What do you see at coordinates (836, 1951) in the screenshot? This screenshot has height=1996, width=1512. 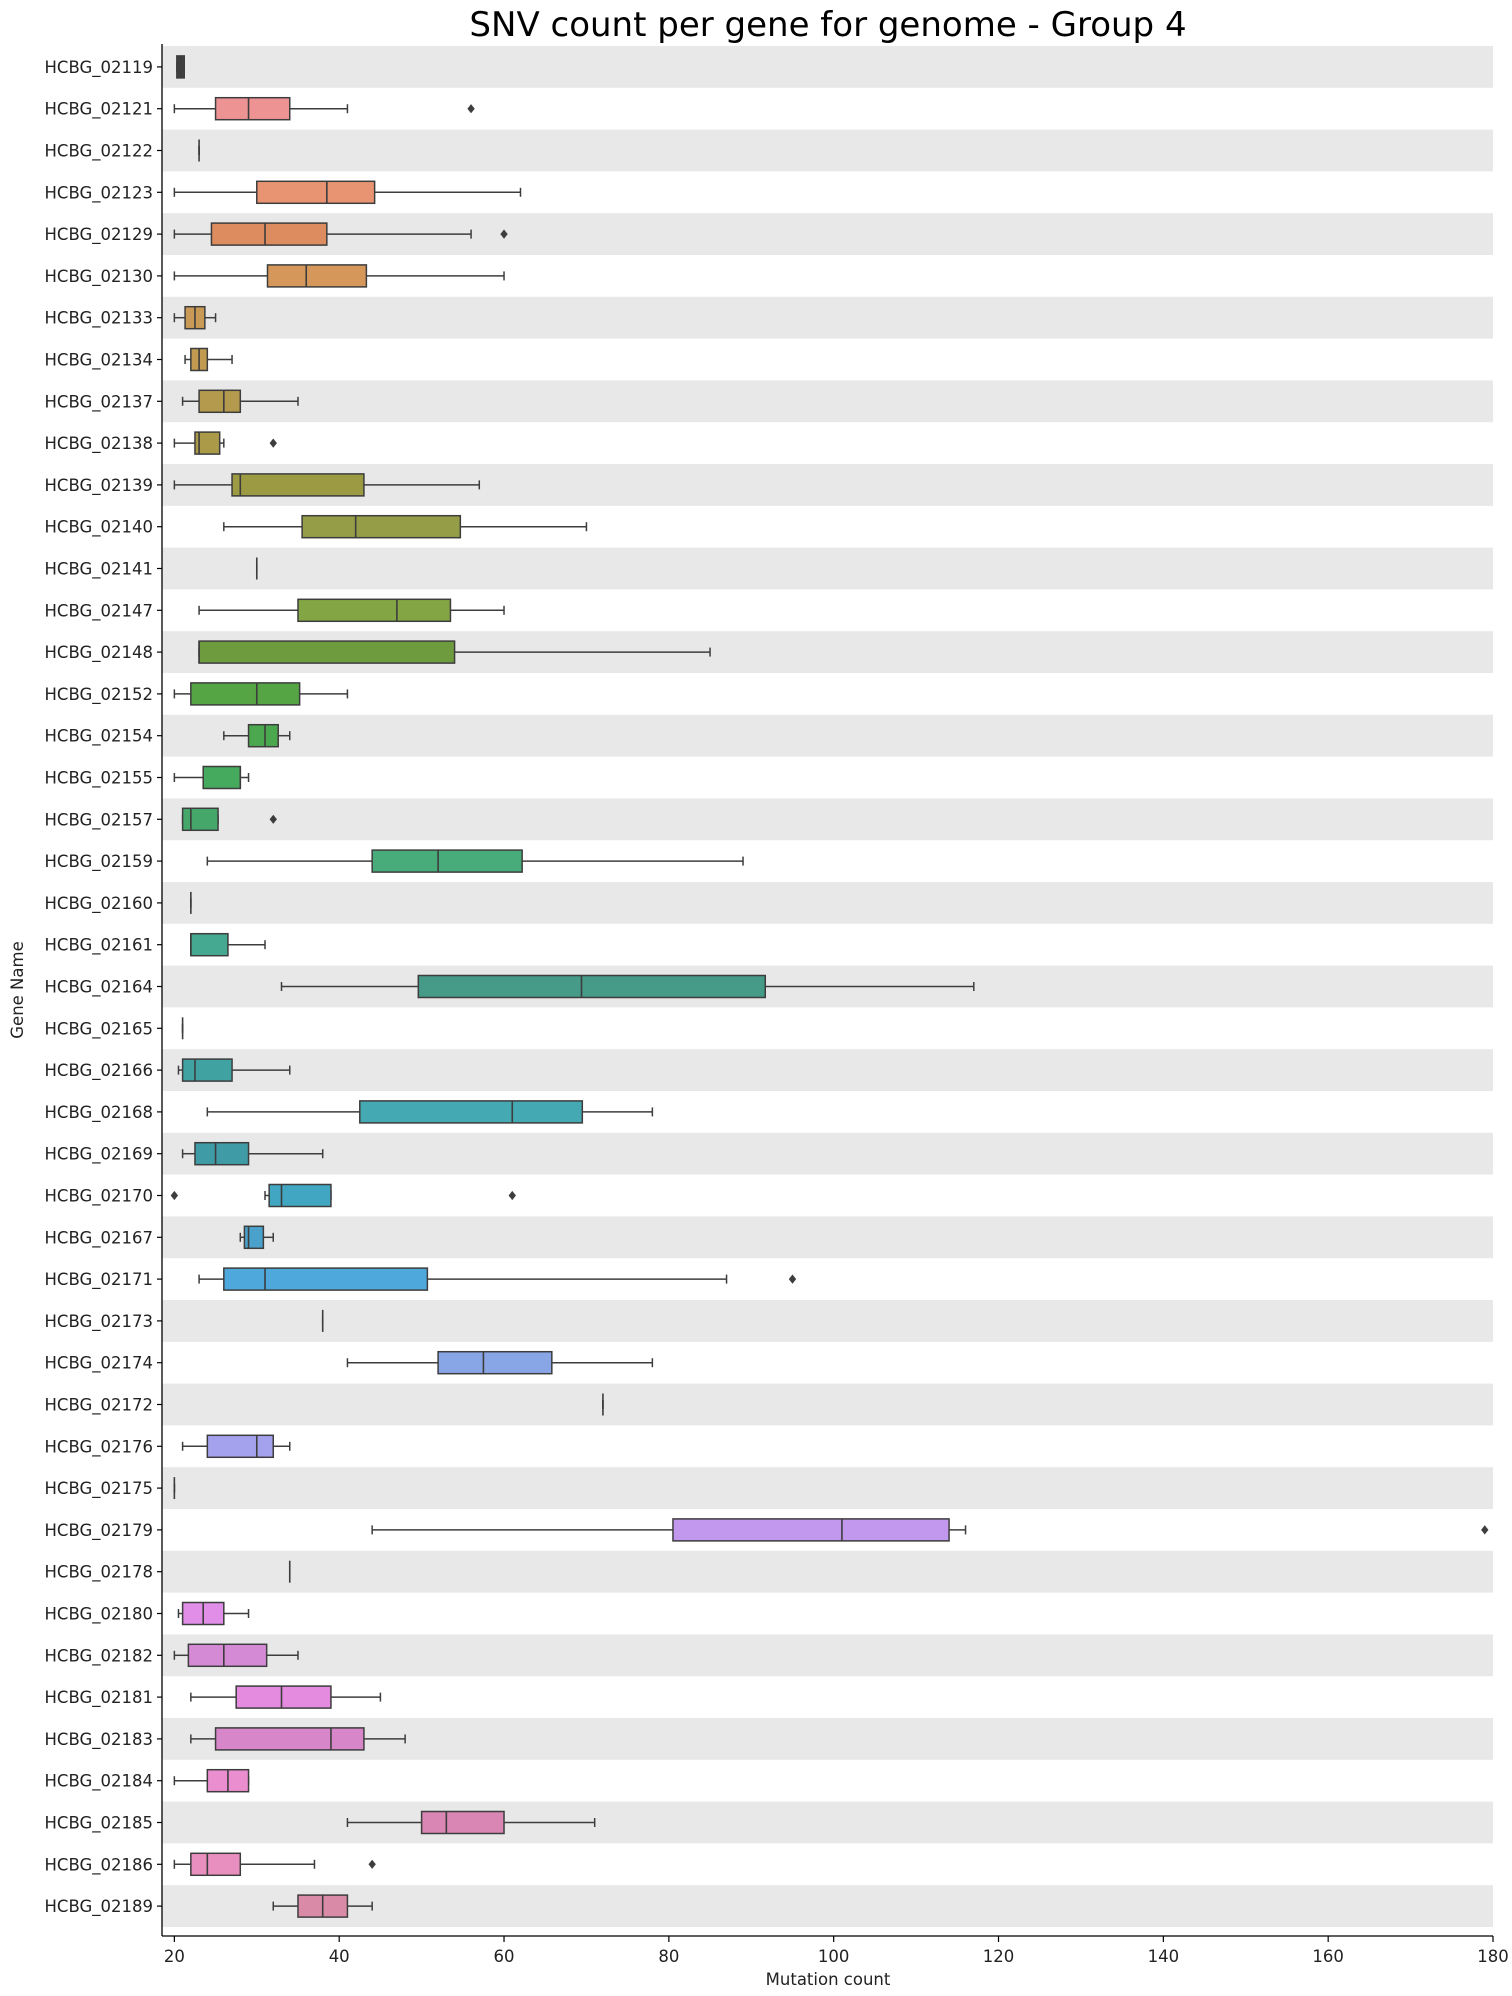 I see `x-axis-ticks: 20 40 60 80 100 120 140 160 180` at bounding box center [836, 1951].